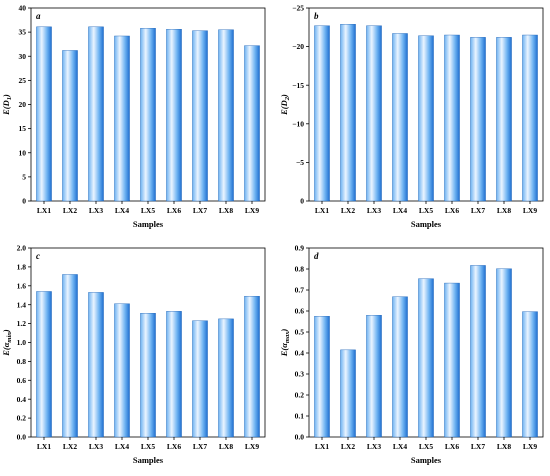  What do you see at coordinates (23, 104) in the screenshot?
I see `y-tick-label: 20` at bounding box center [23, 104].